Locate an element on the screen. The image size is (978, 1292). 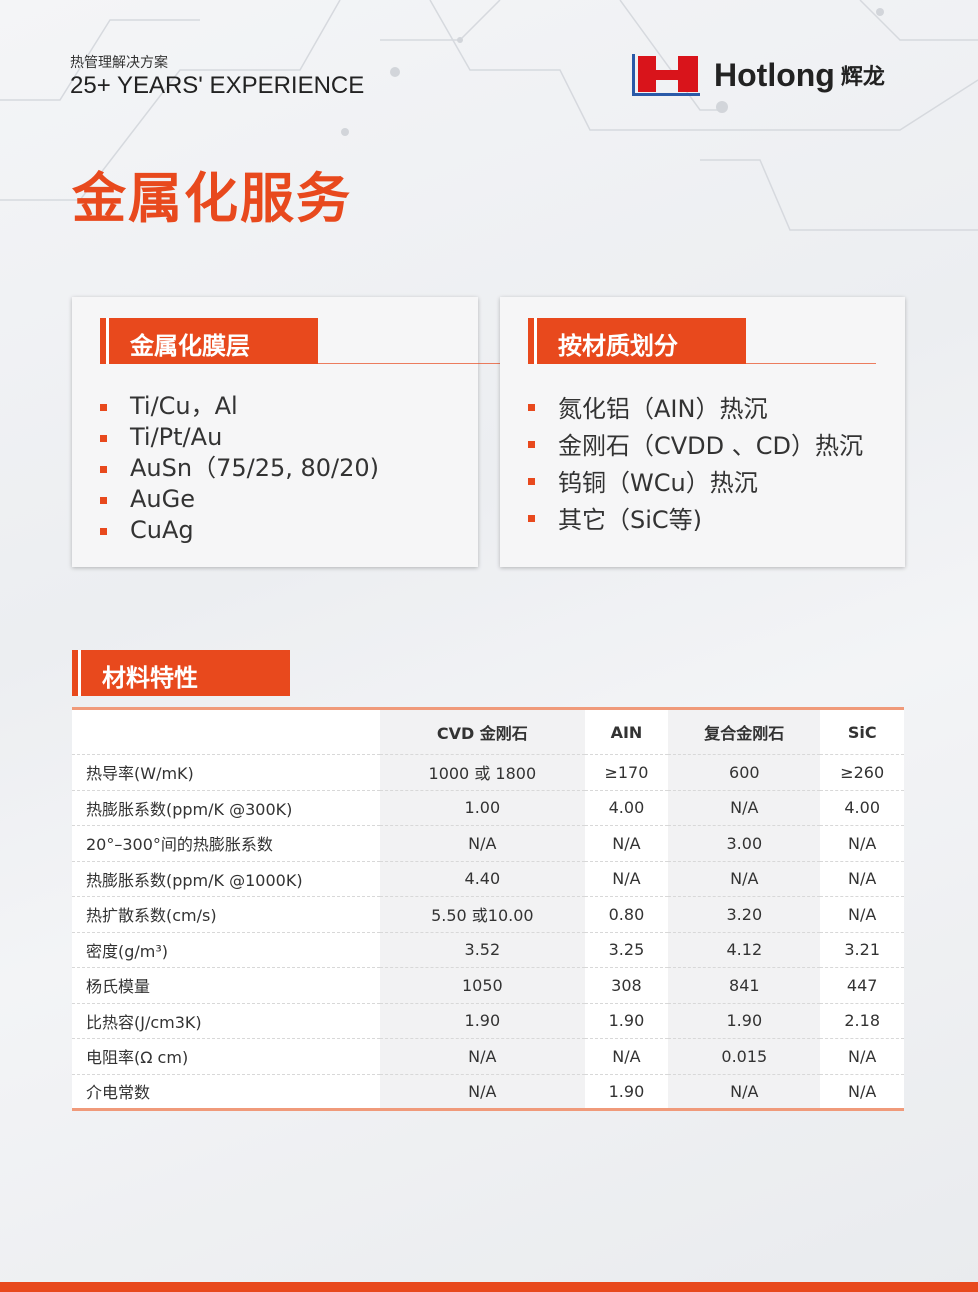
table-cell: 0.80 is located at coordinates (626, 914).